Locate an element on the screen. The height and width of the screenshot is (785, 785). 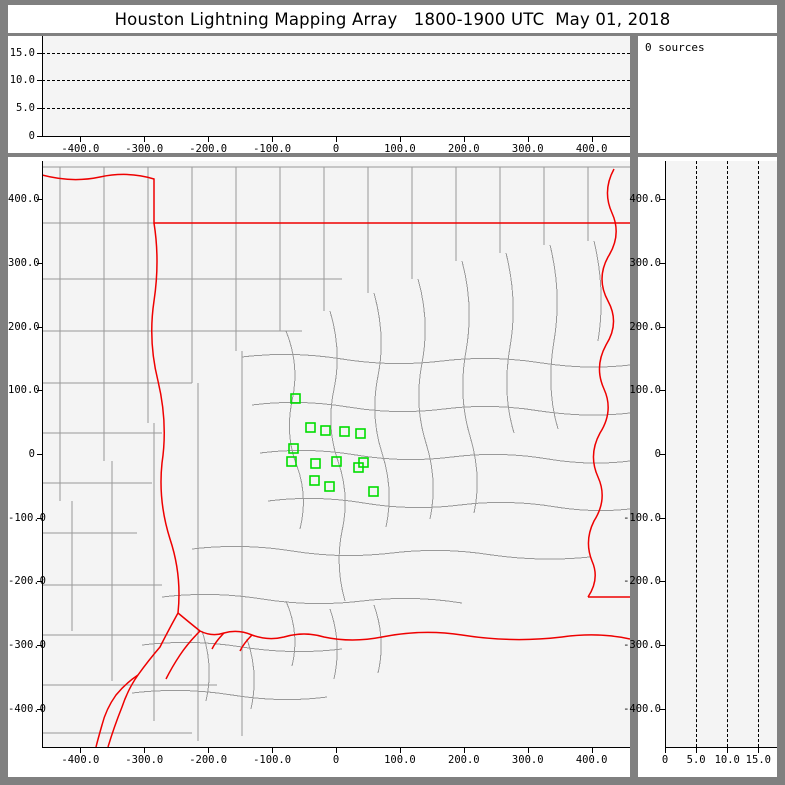
x-axis-tick-label: 5.0 is located at coordinates (696, 760).